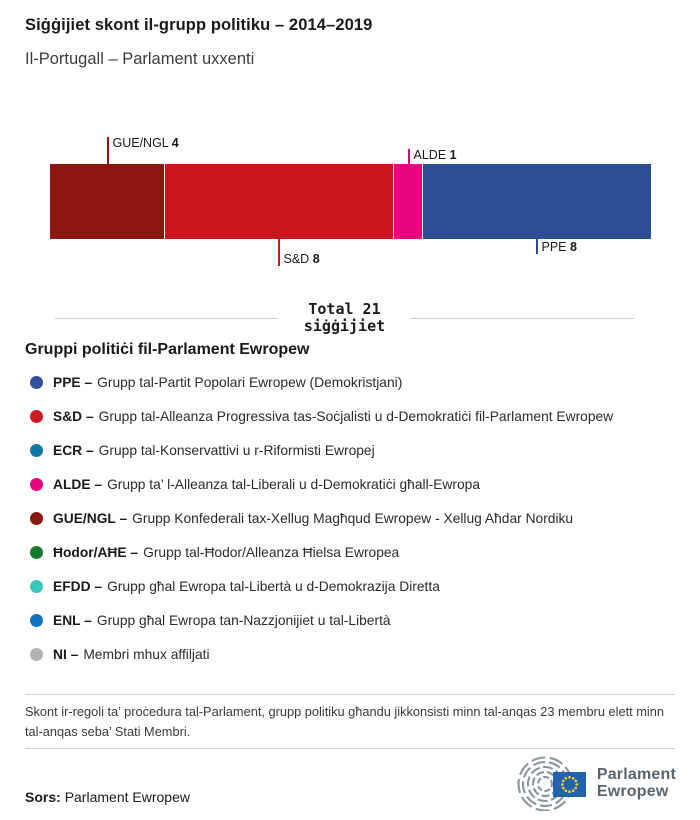  What do you see at coordinates (536, 201) in the screenshot?
I see `bar-segment-ppe` at bounding box center [536, 201].